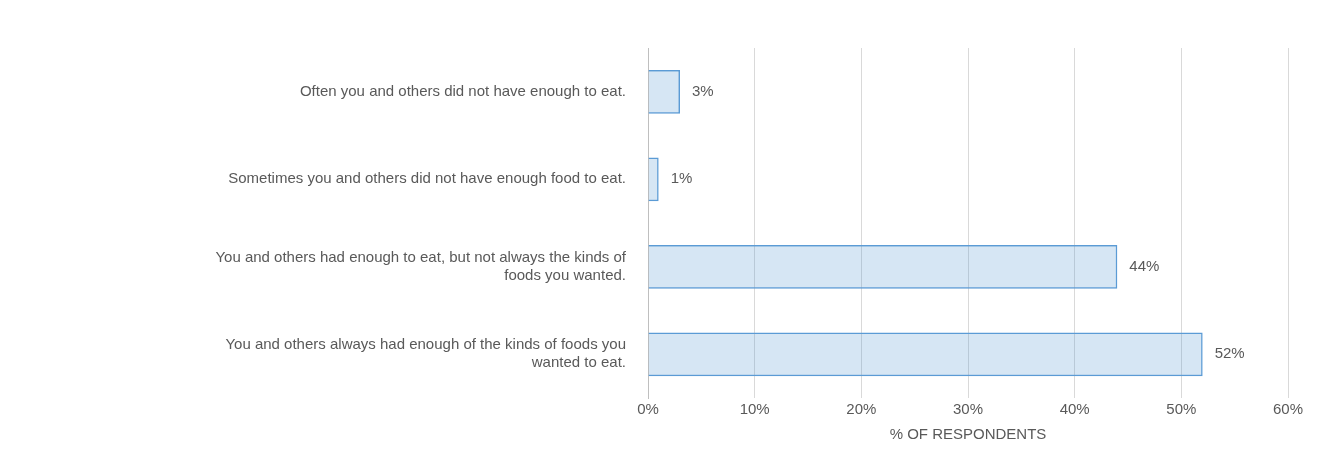 The height and width of the screenshot is (458, 1317). I want to click on x-tick-label: 30%, so click(968, 409).